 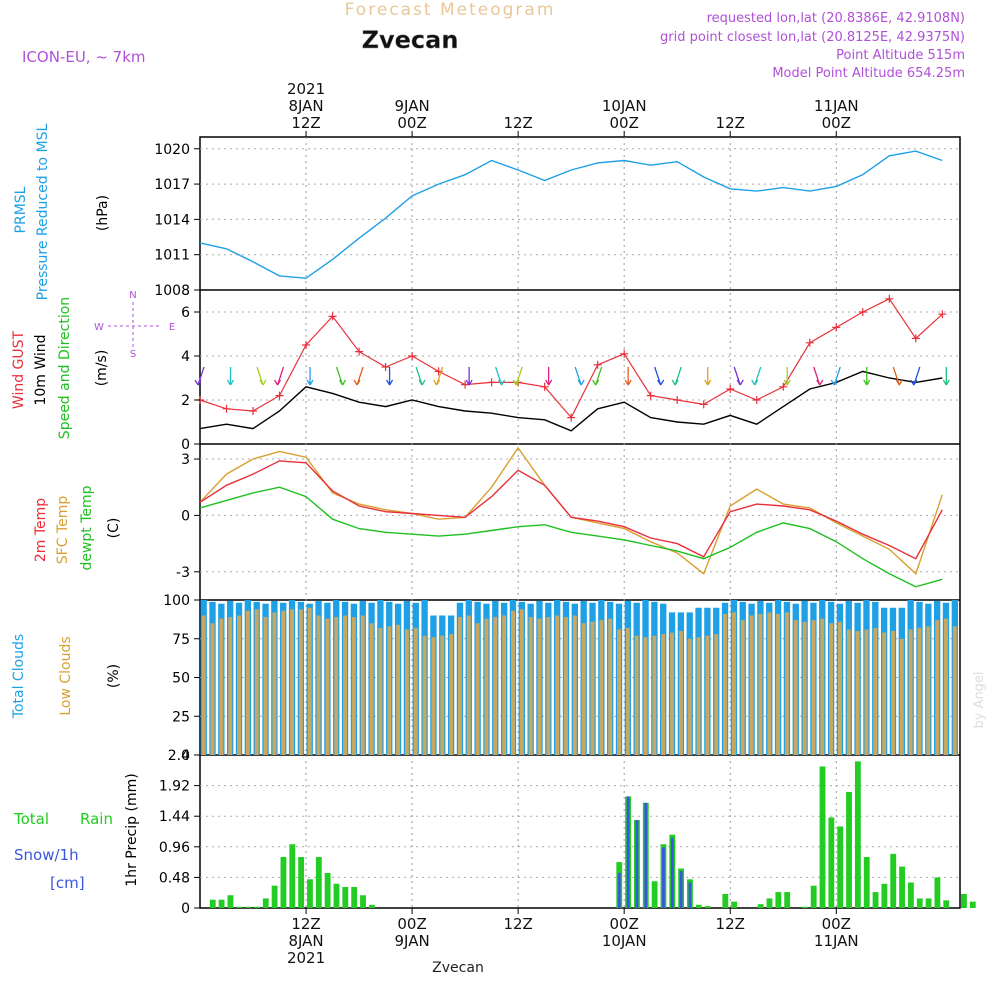 What do you see at coordinates (174, 817) in the screenshot?
I see `precip-tick-label: 1.44` at bounding box center [174, 817].